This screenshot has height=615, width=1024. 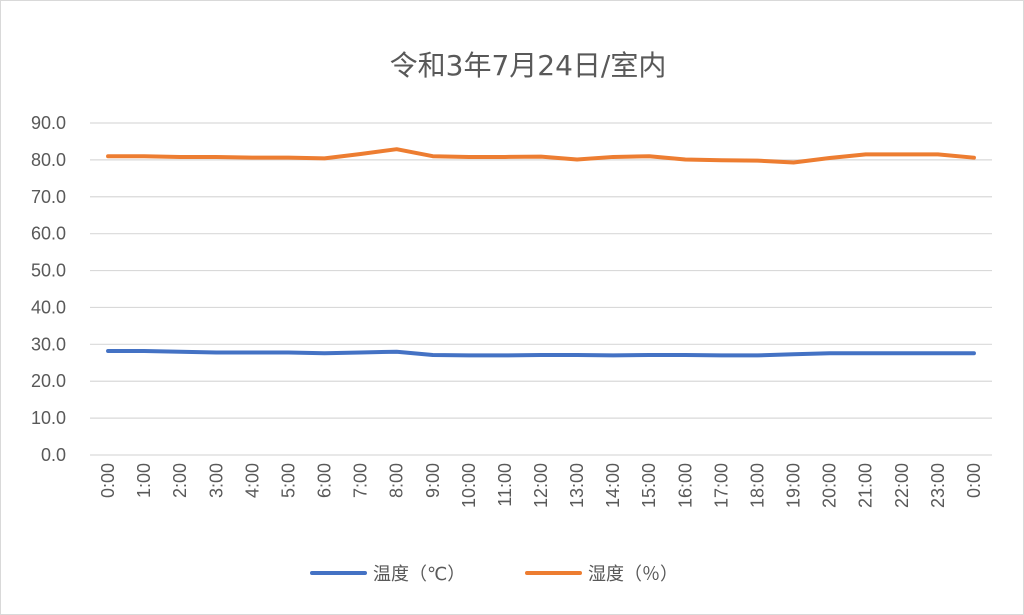 What do you see at coordinates (505, 485) in the screenshot?
I see `x-tick-label: 11:00` at bounding box center [505, 485].